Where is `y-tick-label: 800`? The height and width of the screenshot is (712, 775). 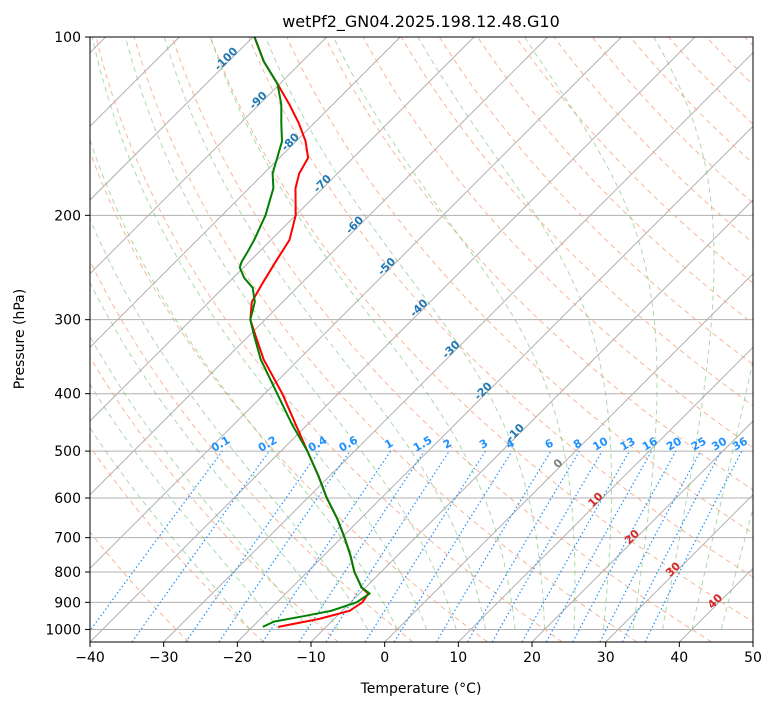 y-tick-label: 800 is located at coordinates (67, 573).